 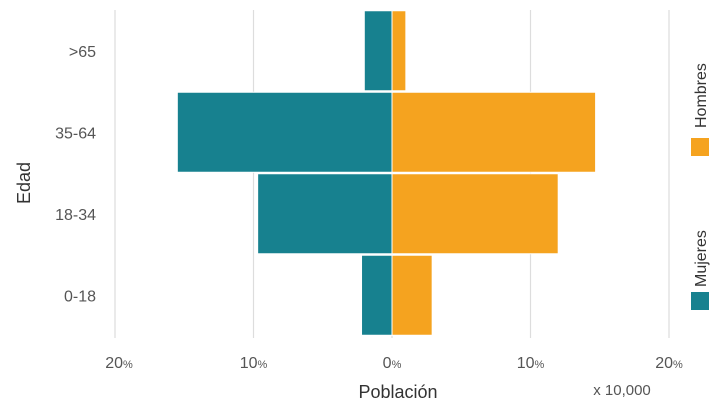 I want to click on y-tick-label: 35-64, so click(x=75, y=133).